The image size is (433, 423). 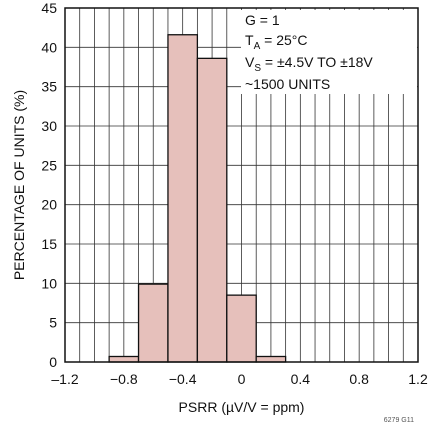 I want to click on annotation-unit-count: ~1500 UNITS, so click(x=287, y=84).